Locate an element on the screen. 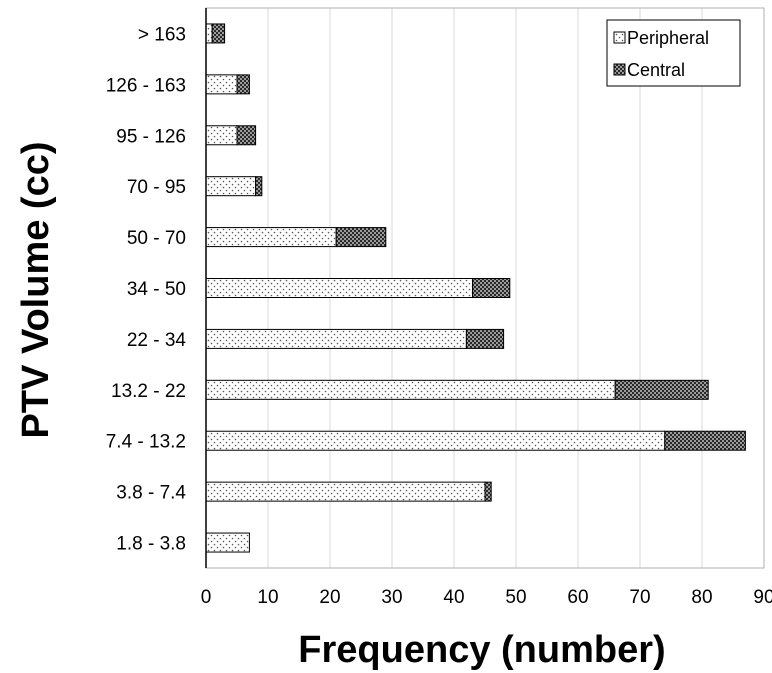  x-tick-label: 20 is located at coordinates (329, 597).